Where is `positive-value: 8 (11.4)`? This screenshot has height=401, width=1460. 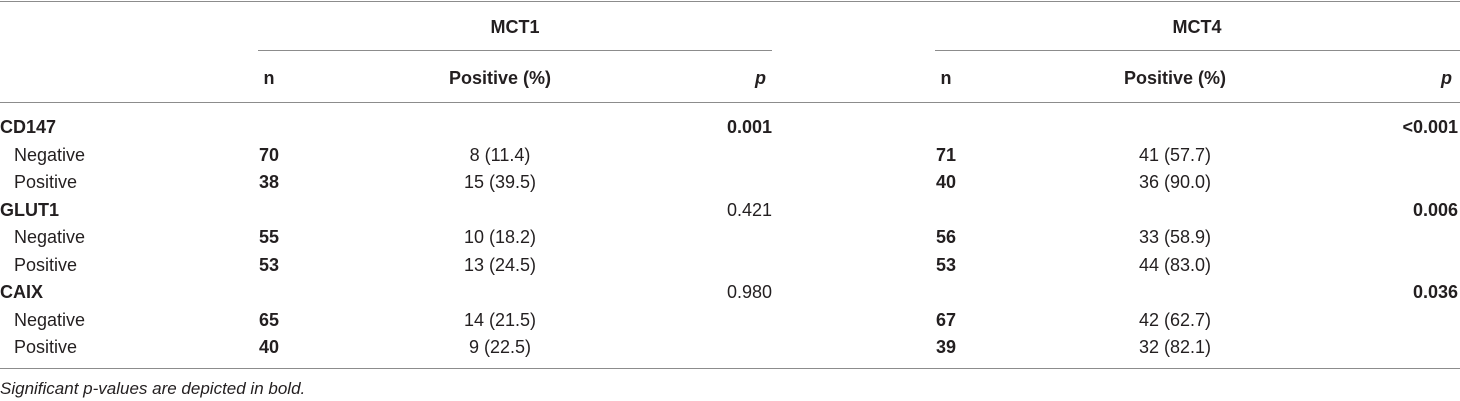 positive-value: 8 (11.4) is located at coordinates (500, 154).